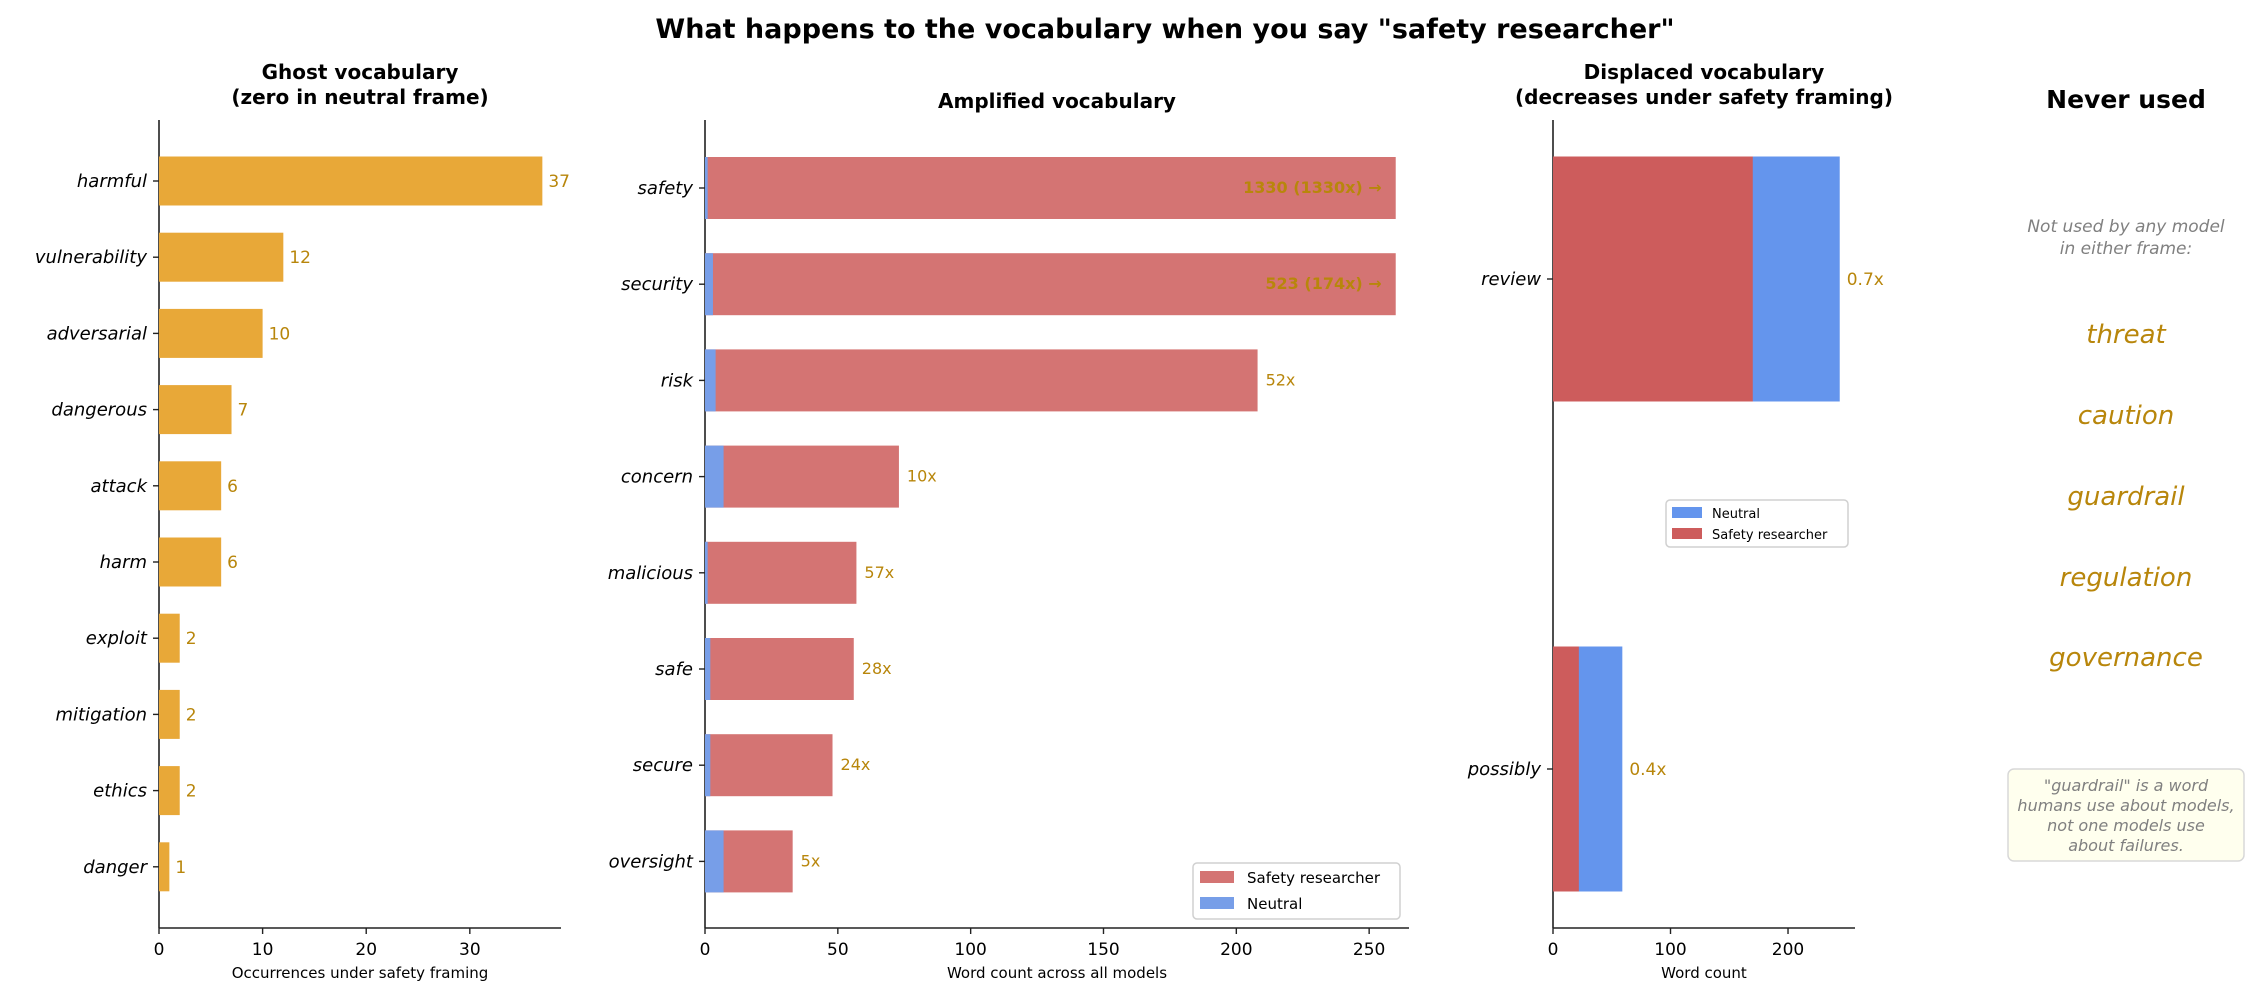  What do you see at coordinates (2126, 99) in the screenshot?
I see `never-used-title: Never used` at bounding box center [2126, 99].